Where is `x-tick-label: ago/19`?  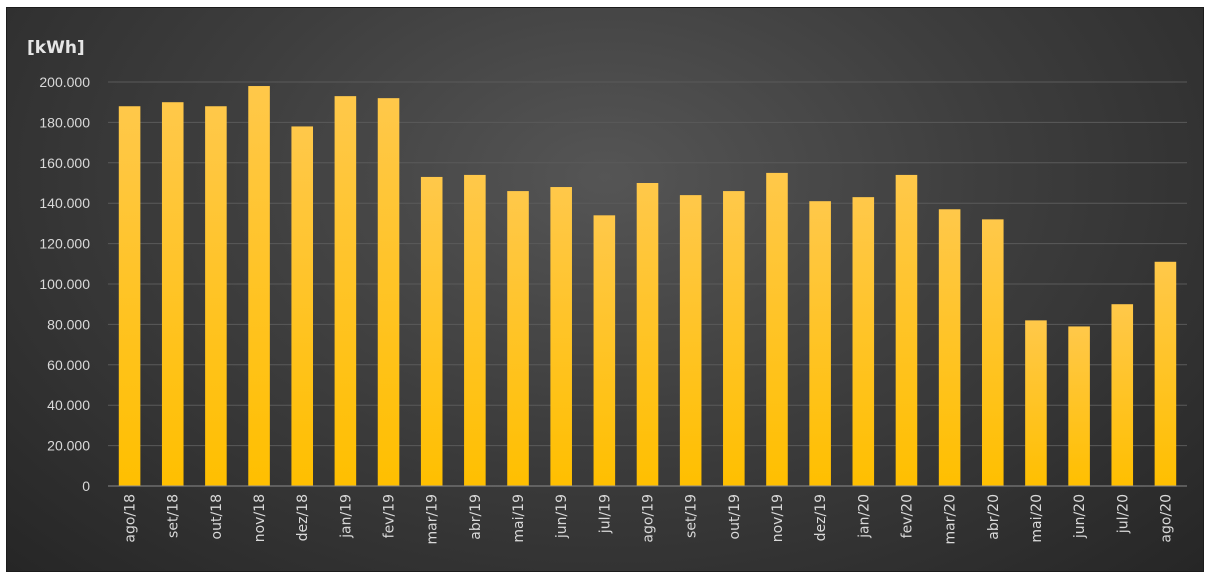
x-tick-label: ago/19 is located at coordinates (649, 518).